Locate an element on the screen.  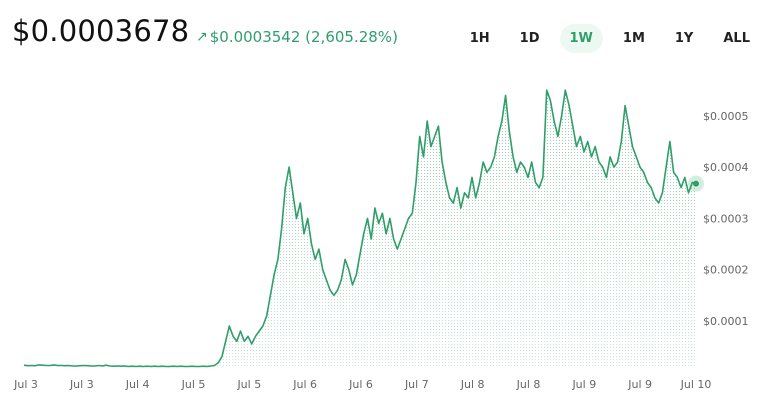
y-tick-label: $0.0005 is located at coordinates (726, 116).